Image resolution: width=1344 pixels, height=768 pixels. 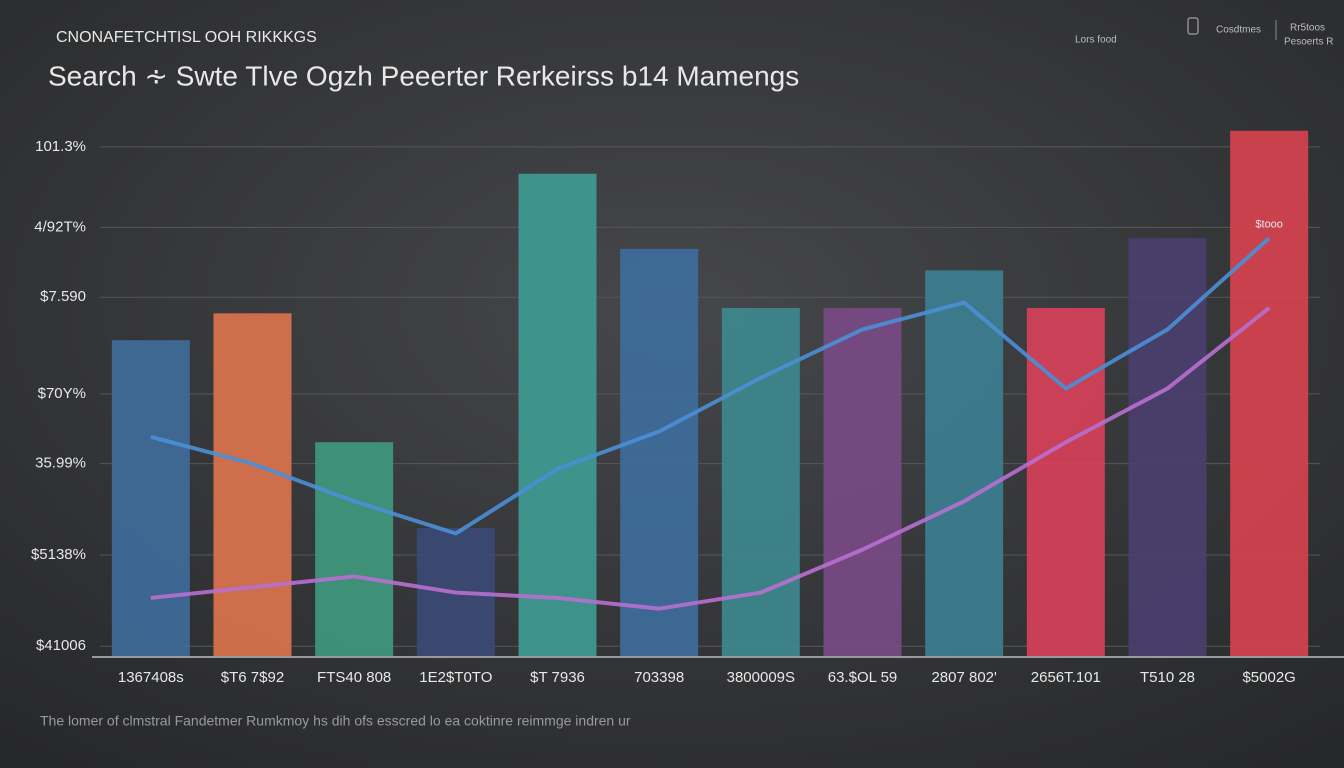 What do you see at coordinates (761, 677) in the screenshot?
I see `x-tick-label: 3800009S` at bounding box center [761, 677].